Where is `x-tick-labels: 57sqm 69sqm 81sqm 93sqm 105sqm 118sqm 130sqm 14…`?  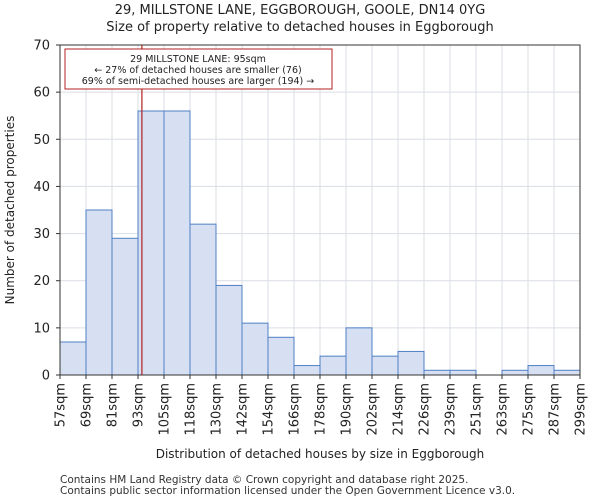
x-tick-labels: 57sqm 69sqm 81sqm 93sqm 105sqm 118sqm 130sqm 14… is located at coordinates (321, 405).